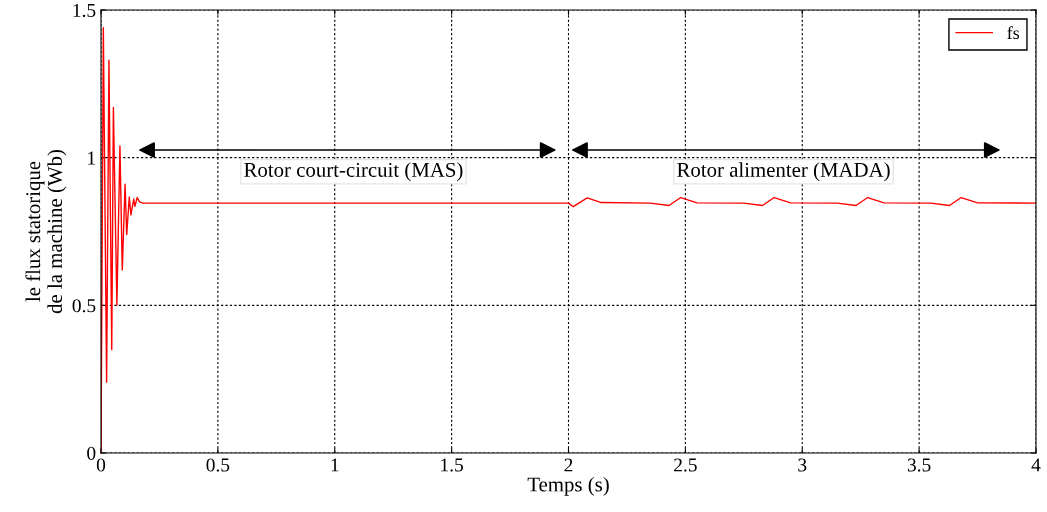 The image size is (1047, 512). I want to click on x-tick-label: 0, so click(101, 465).